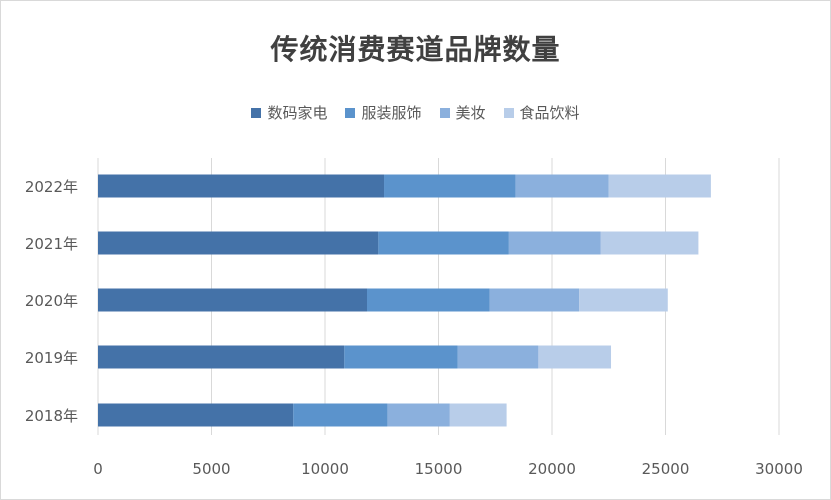 The image size is (831, 500). What do you see at coordinates (98, 469) in the screenshot?
I see `x-tick-label-0: 0` at bounding box center [98, 469].